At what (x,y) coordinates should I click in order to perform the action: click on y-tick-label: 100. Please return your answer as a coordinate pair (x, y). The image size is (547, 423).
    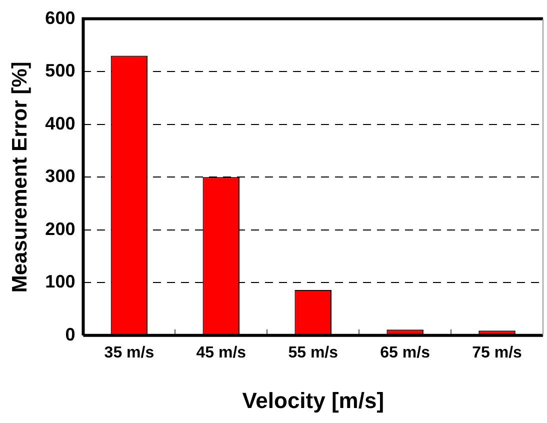
    Looking at the image, I should click on (60, 282).